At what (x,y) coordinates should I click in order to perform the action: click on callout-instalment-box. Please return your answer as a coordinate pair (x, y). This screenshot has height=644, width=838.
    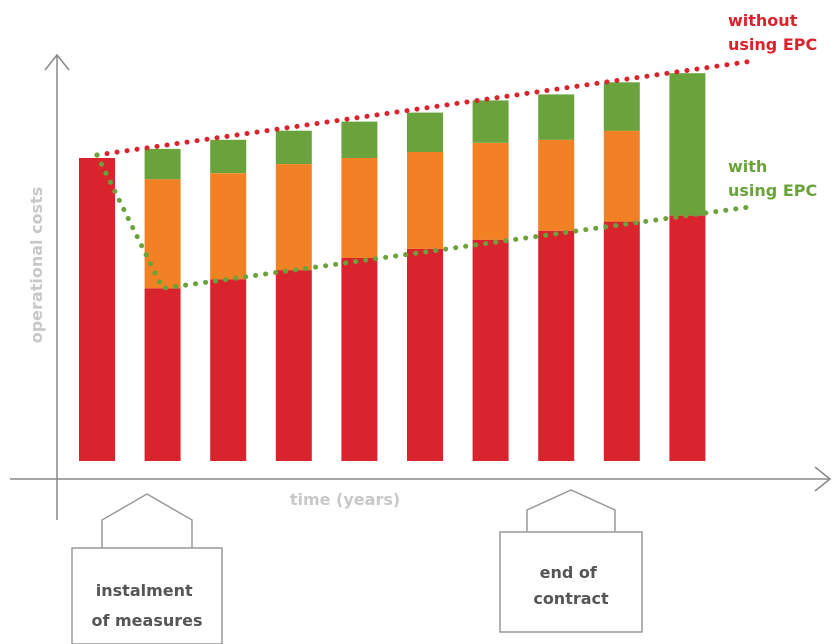
    Looking at the image, I should click on (147, 595).